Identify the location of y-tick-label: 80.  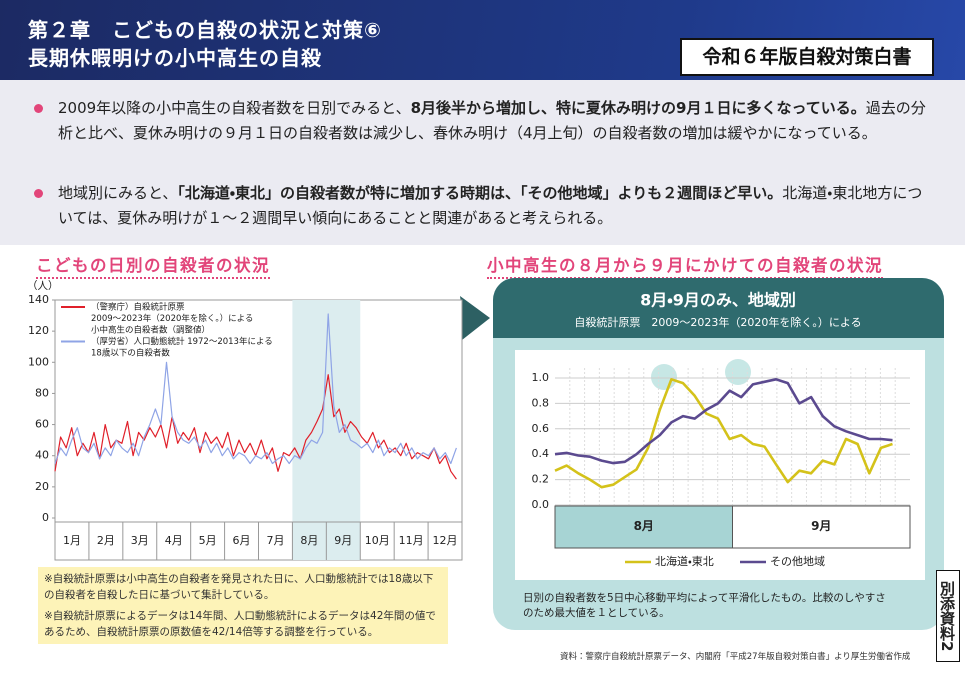
(42, 392).